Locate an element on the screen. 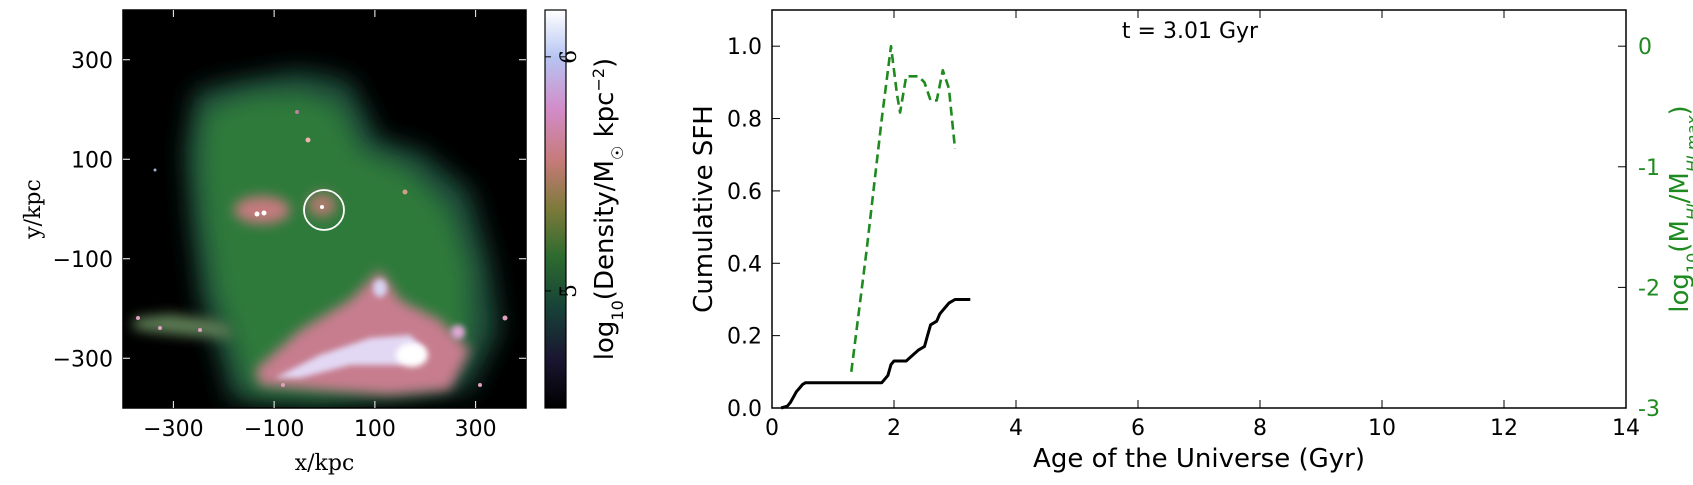  x-tick-label: 300 is located at coordinates (476, 429).